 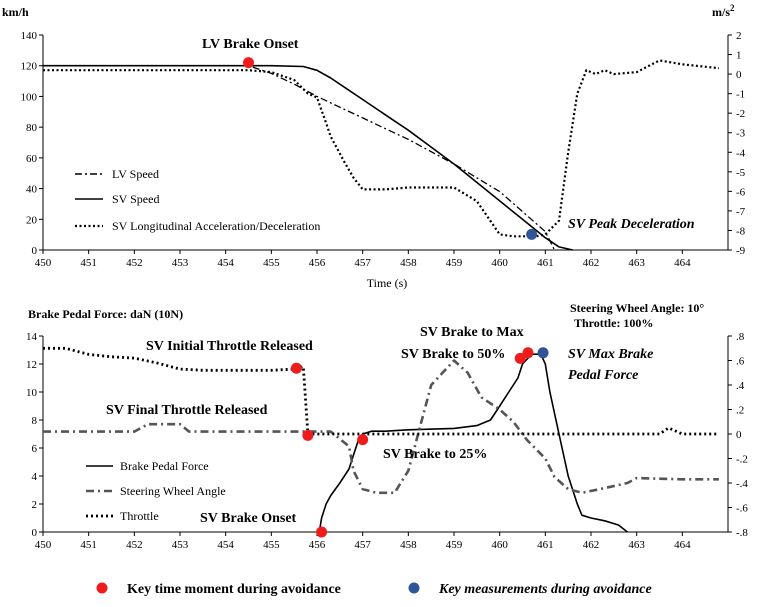 What do you see at coordinates (613, 323) in the screenshot?
I see `bottom-right-unit-label-throttle: Throttle: 100%` at bounding box center [613, 323].